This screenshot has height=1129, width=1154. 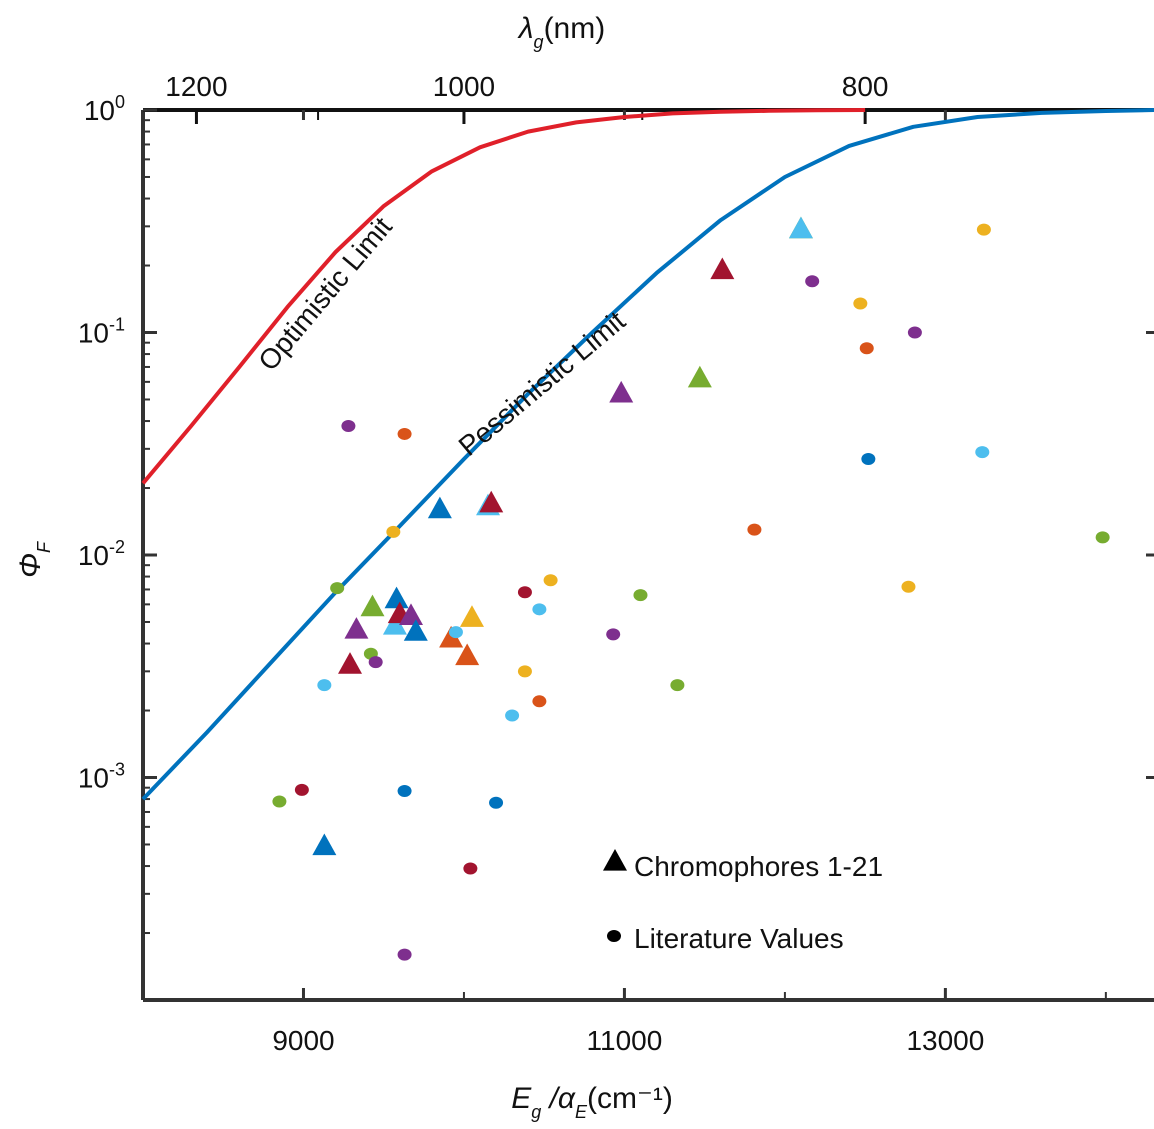 I want to click on x2-tick-label: 800, so click(x=865, y=86).